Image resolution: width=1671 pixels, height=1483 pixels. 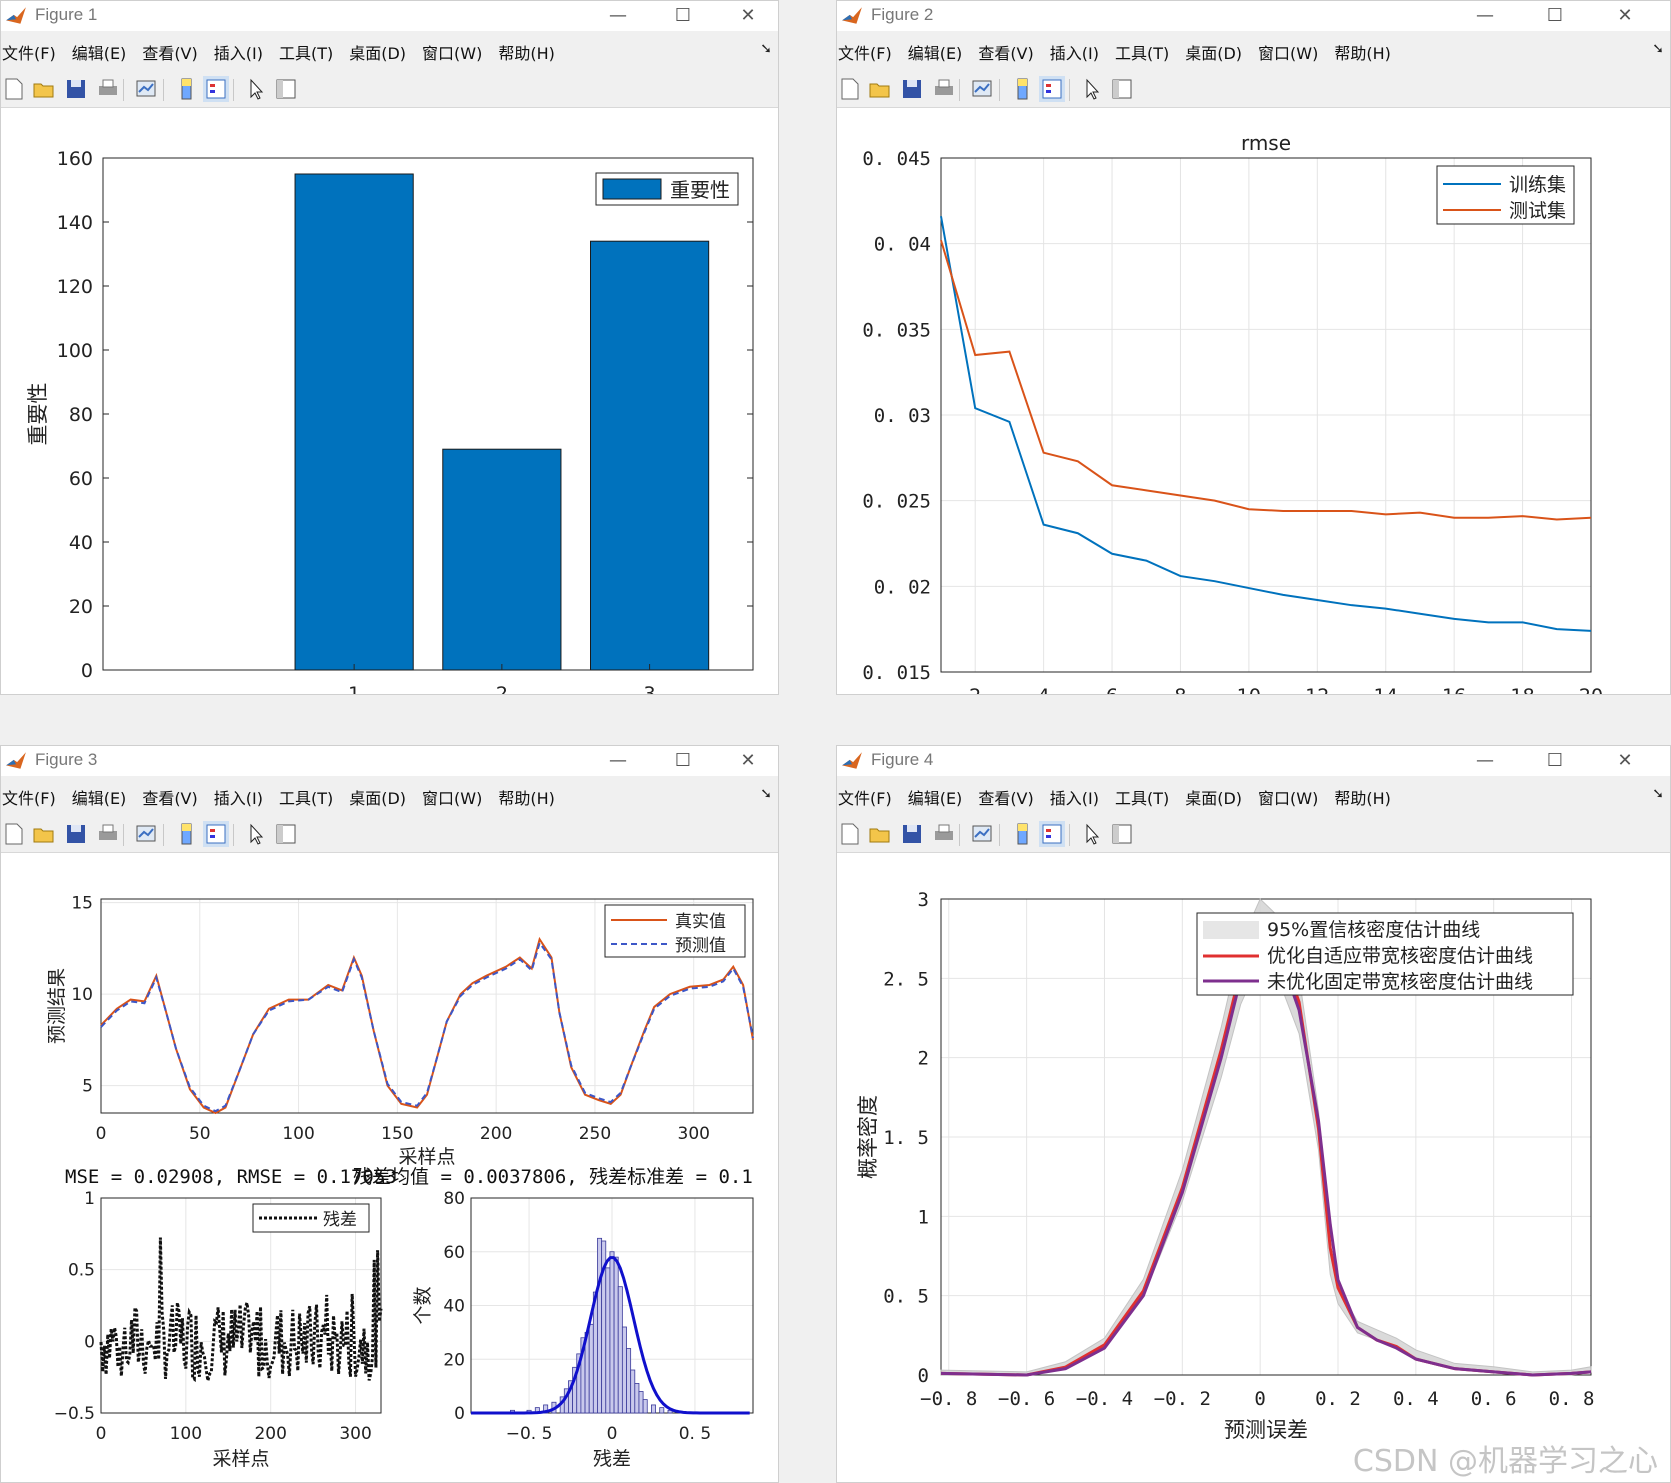 What do you see at coordinates (1317, 689) in the screenshot?
I see `x-tick-label: 12` at bounding box center [1317, 689].